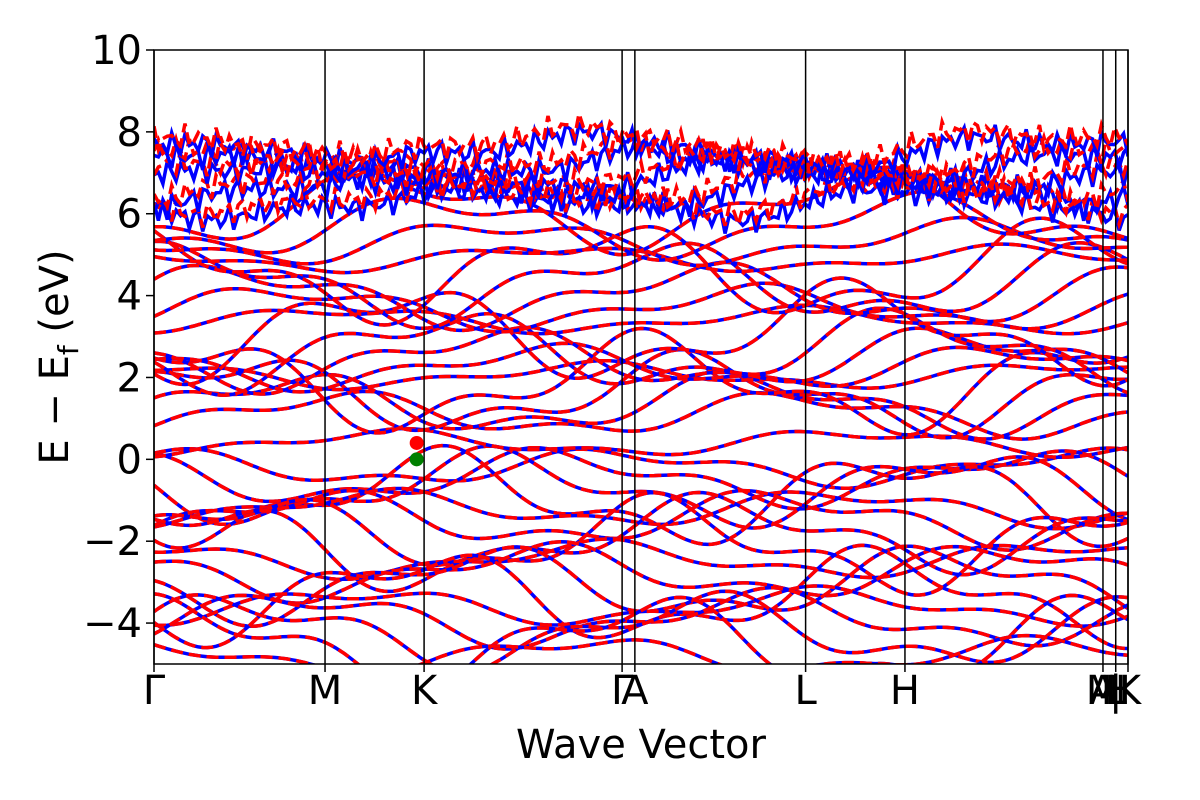 This screenshot has width=1200, height=800. Describe the element at coordinates (55, 297) in the screenshot. I see `y-axis-label-unit: (eV)` at that location.